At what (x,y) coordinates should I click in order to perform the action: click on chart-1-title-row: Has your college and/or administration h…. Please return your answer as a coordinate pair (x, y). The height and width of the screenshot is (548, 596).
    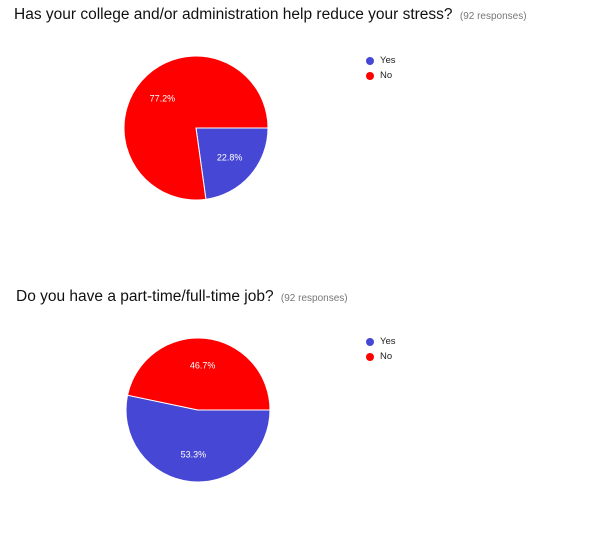
    Looking at the image, I should click on (270, 15).